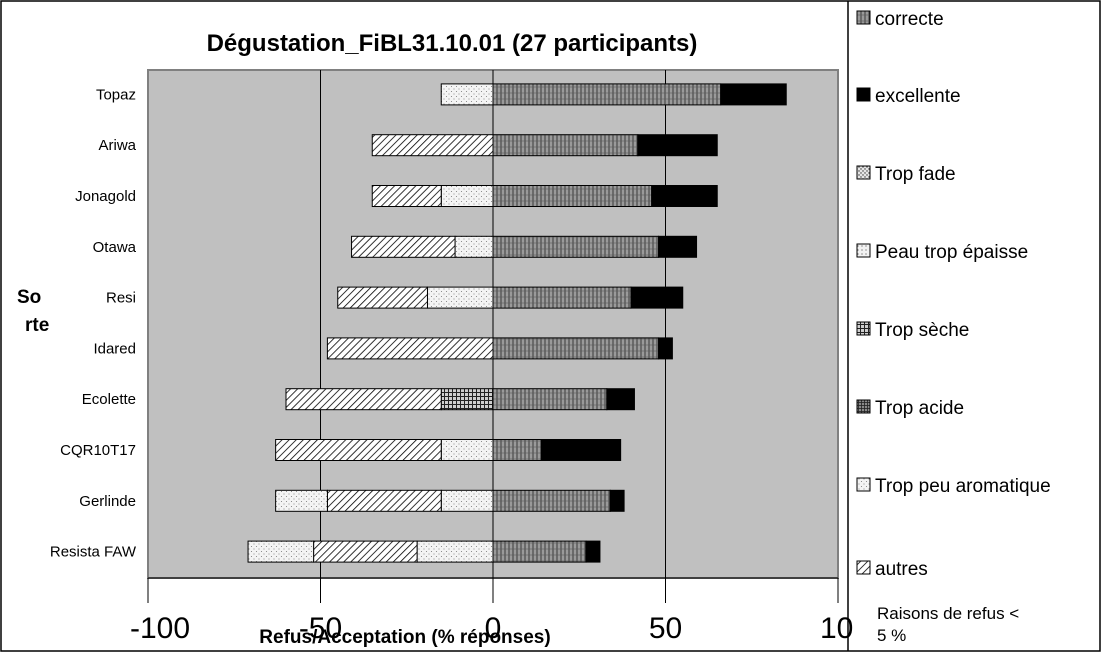  What do you see at coordinates (37, 325) in the screenshot?
I see `y-axis-label-line2: rte` at bounding box center [37, 325].